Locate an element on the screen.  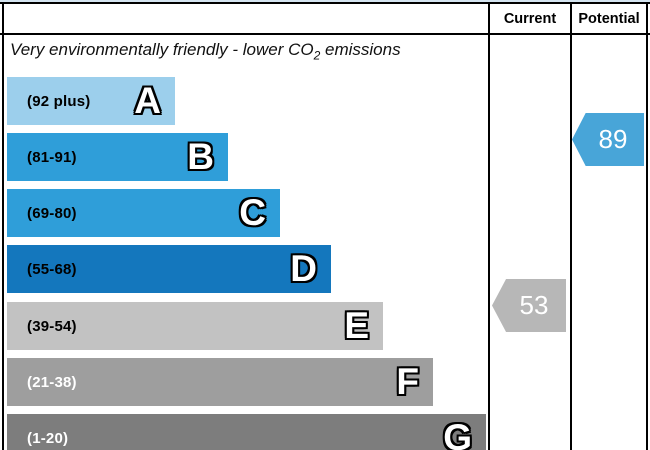
band-c: (69-80) C is located at coordinates (143, 213).